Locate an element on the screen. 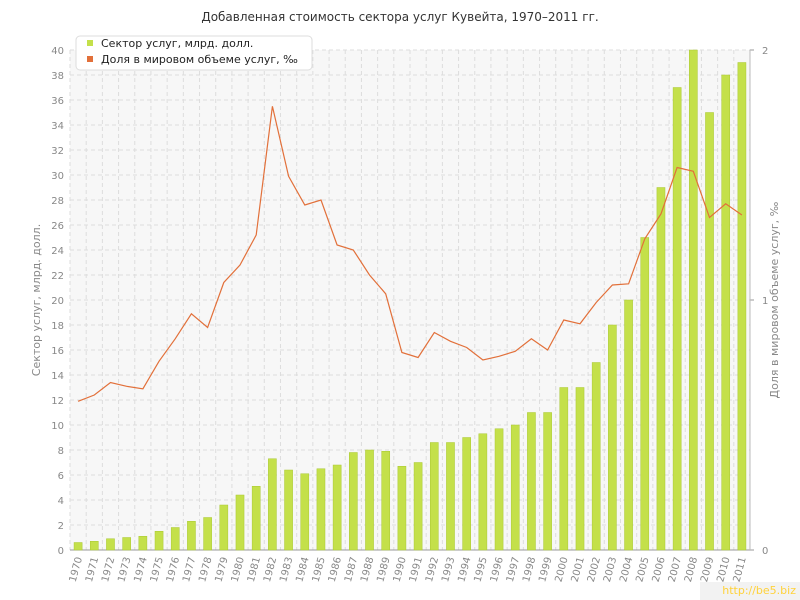 Image resolution: width=800 pixels, height=600 pixels. bar-1978 is located at coordinates (207, 534).